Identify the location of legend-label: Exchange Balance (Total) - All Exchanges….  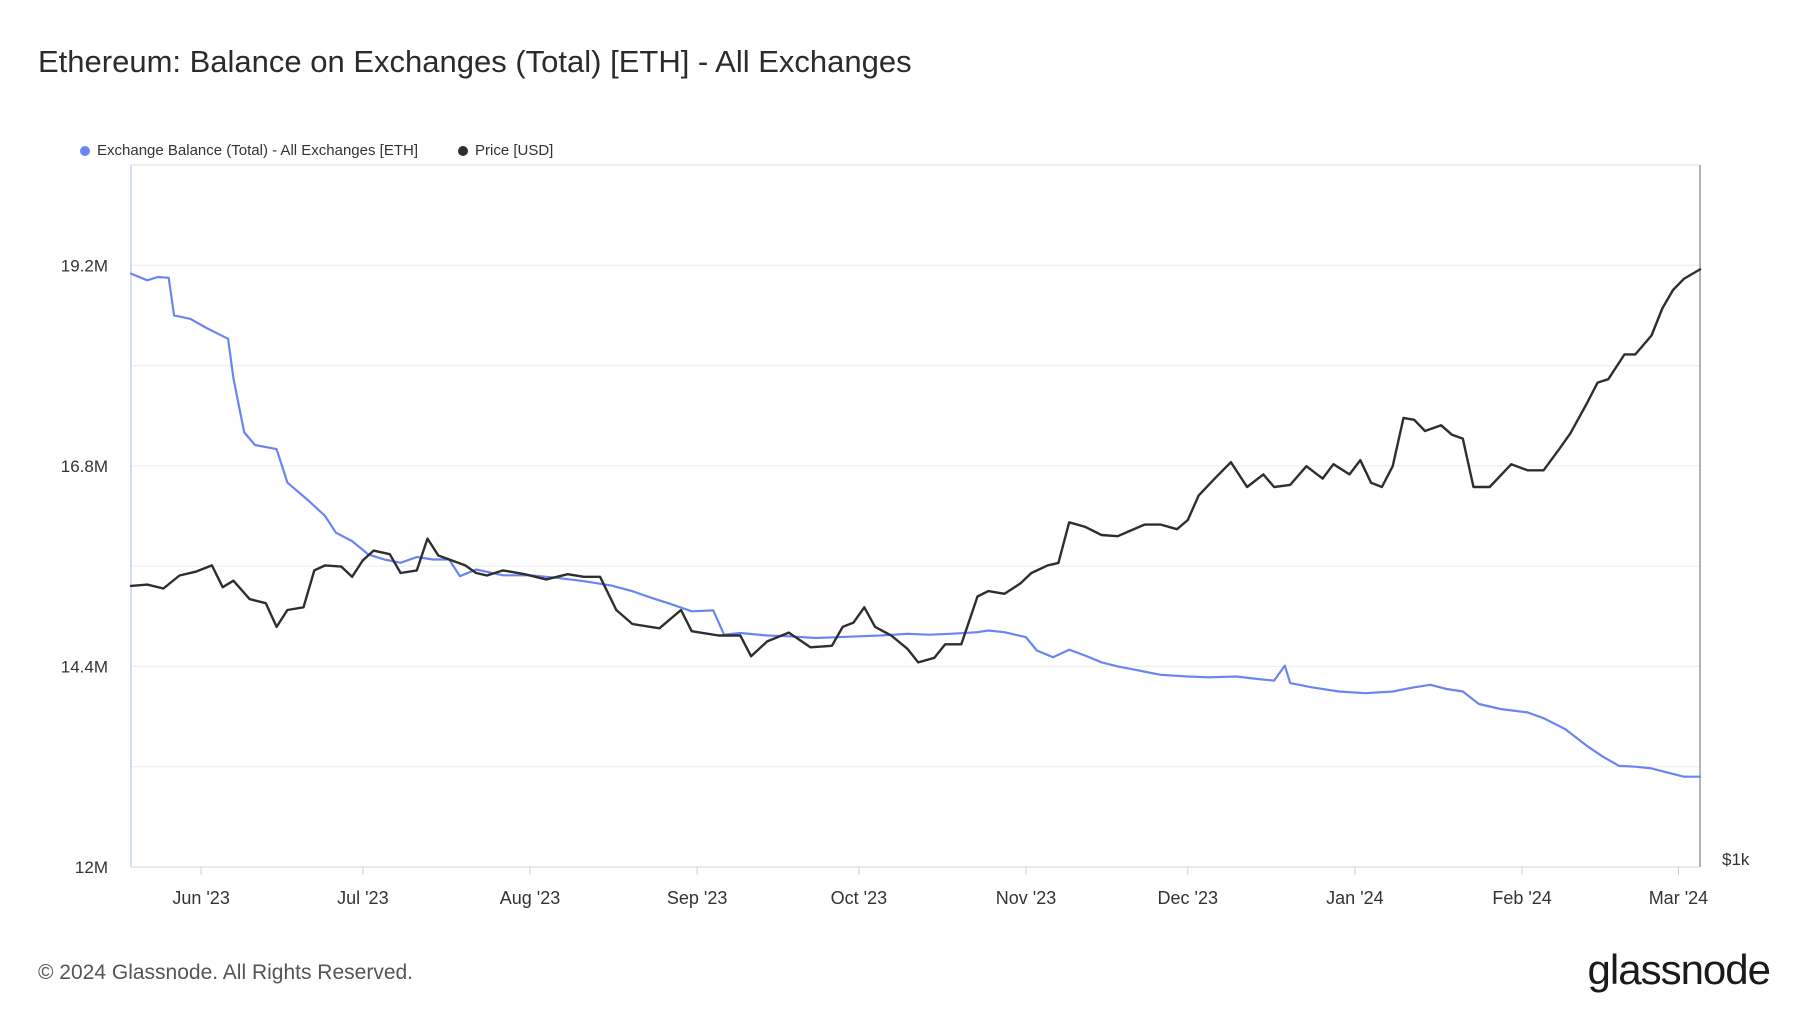
(257, 150).